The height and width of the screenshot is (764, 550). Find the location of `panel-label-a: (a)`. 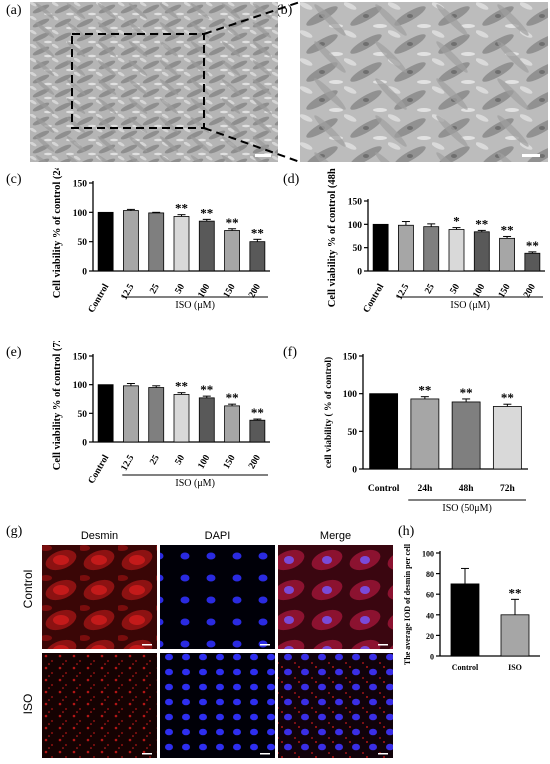

panel-label-a: (a) is located at coordinates (14, 10).